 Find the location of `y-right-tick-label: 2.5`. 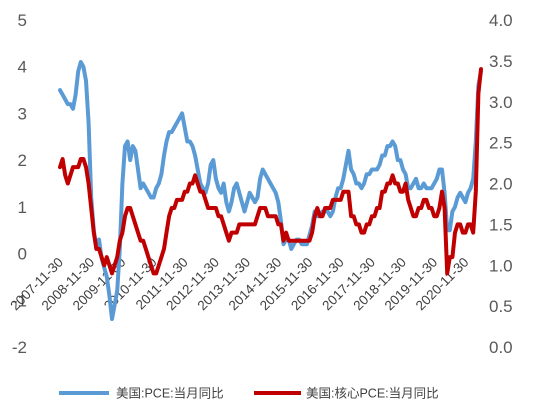

y-right-tick-label: 2.5 is located at coordinates (501, 143).